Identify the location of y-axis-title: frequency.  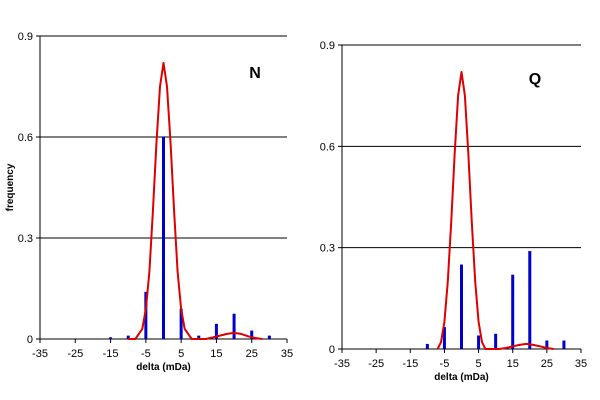
(10, 187).